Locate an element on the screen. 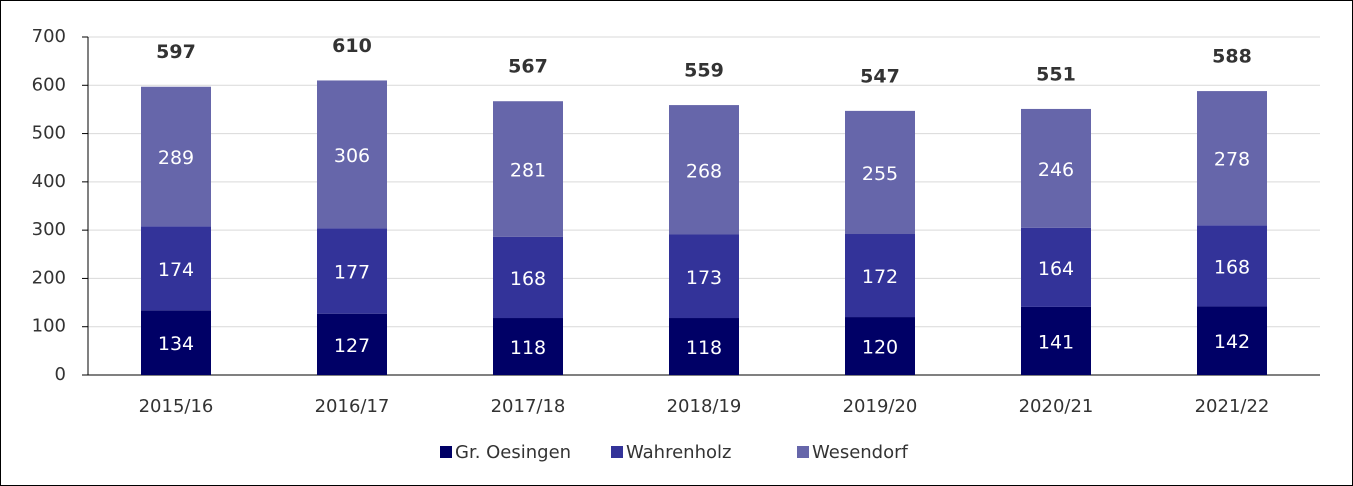 This screenshot has width=1353, height=486. data-label: 174 is located at coordinates (176, 270).